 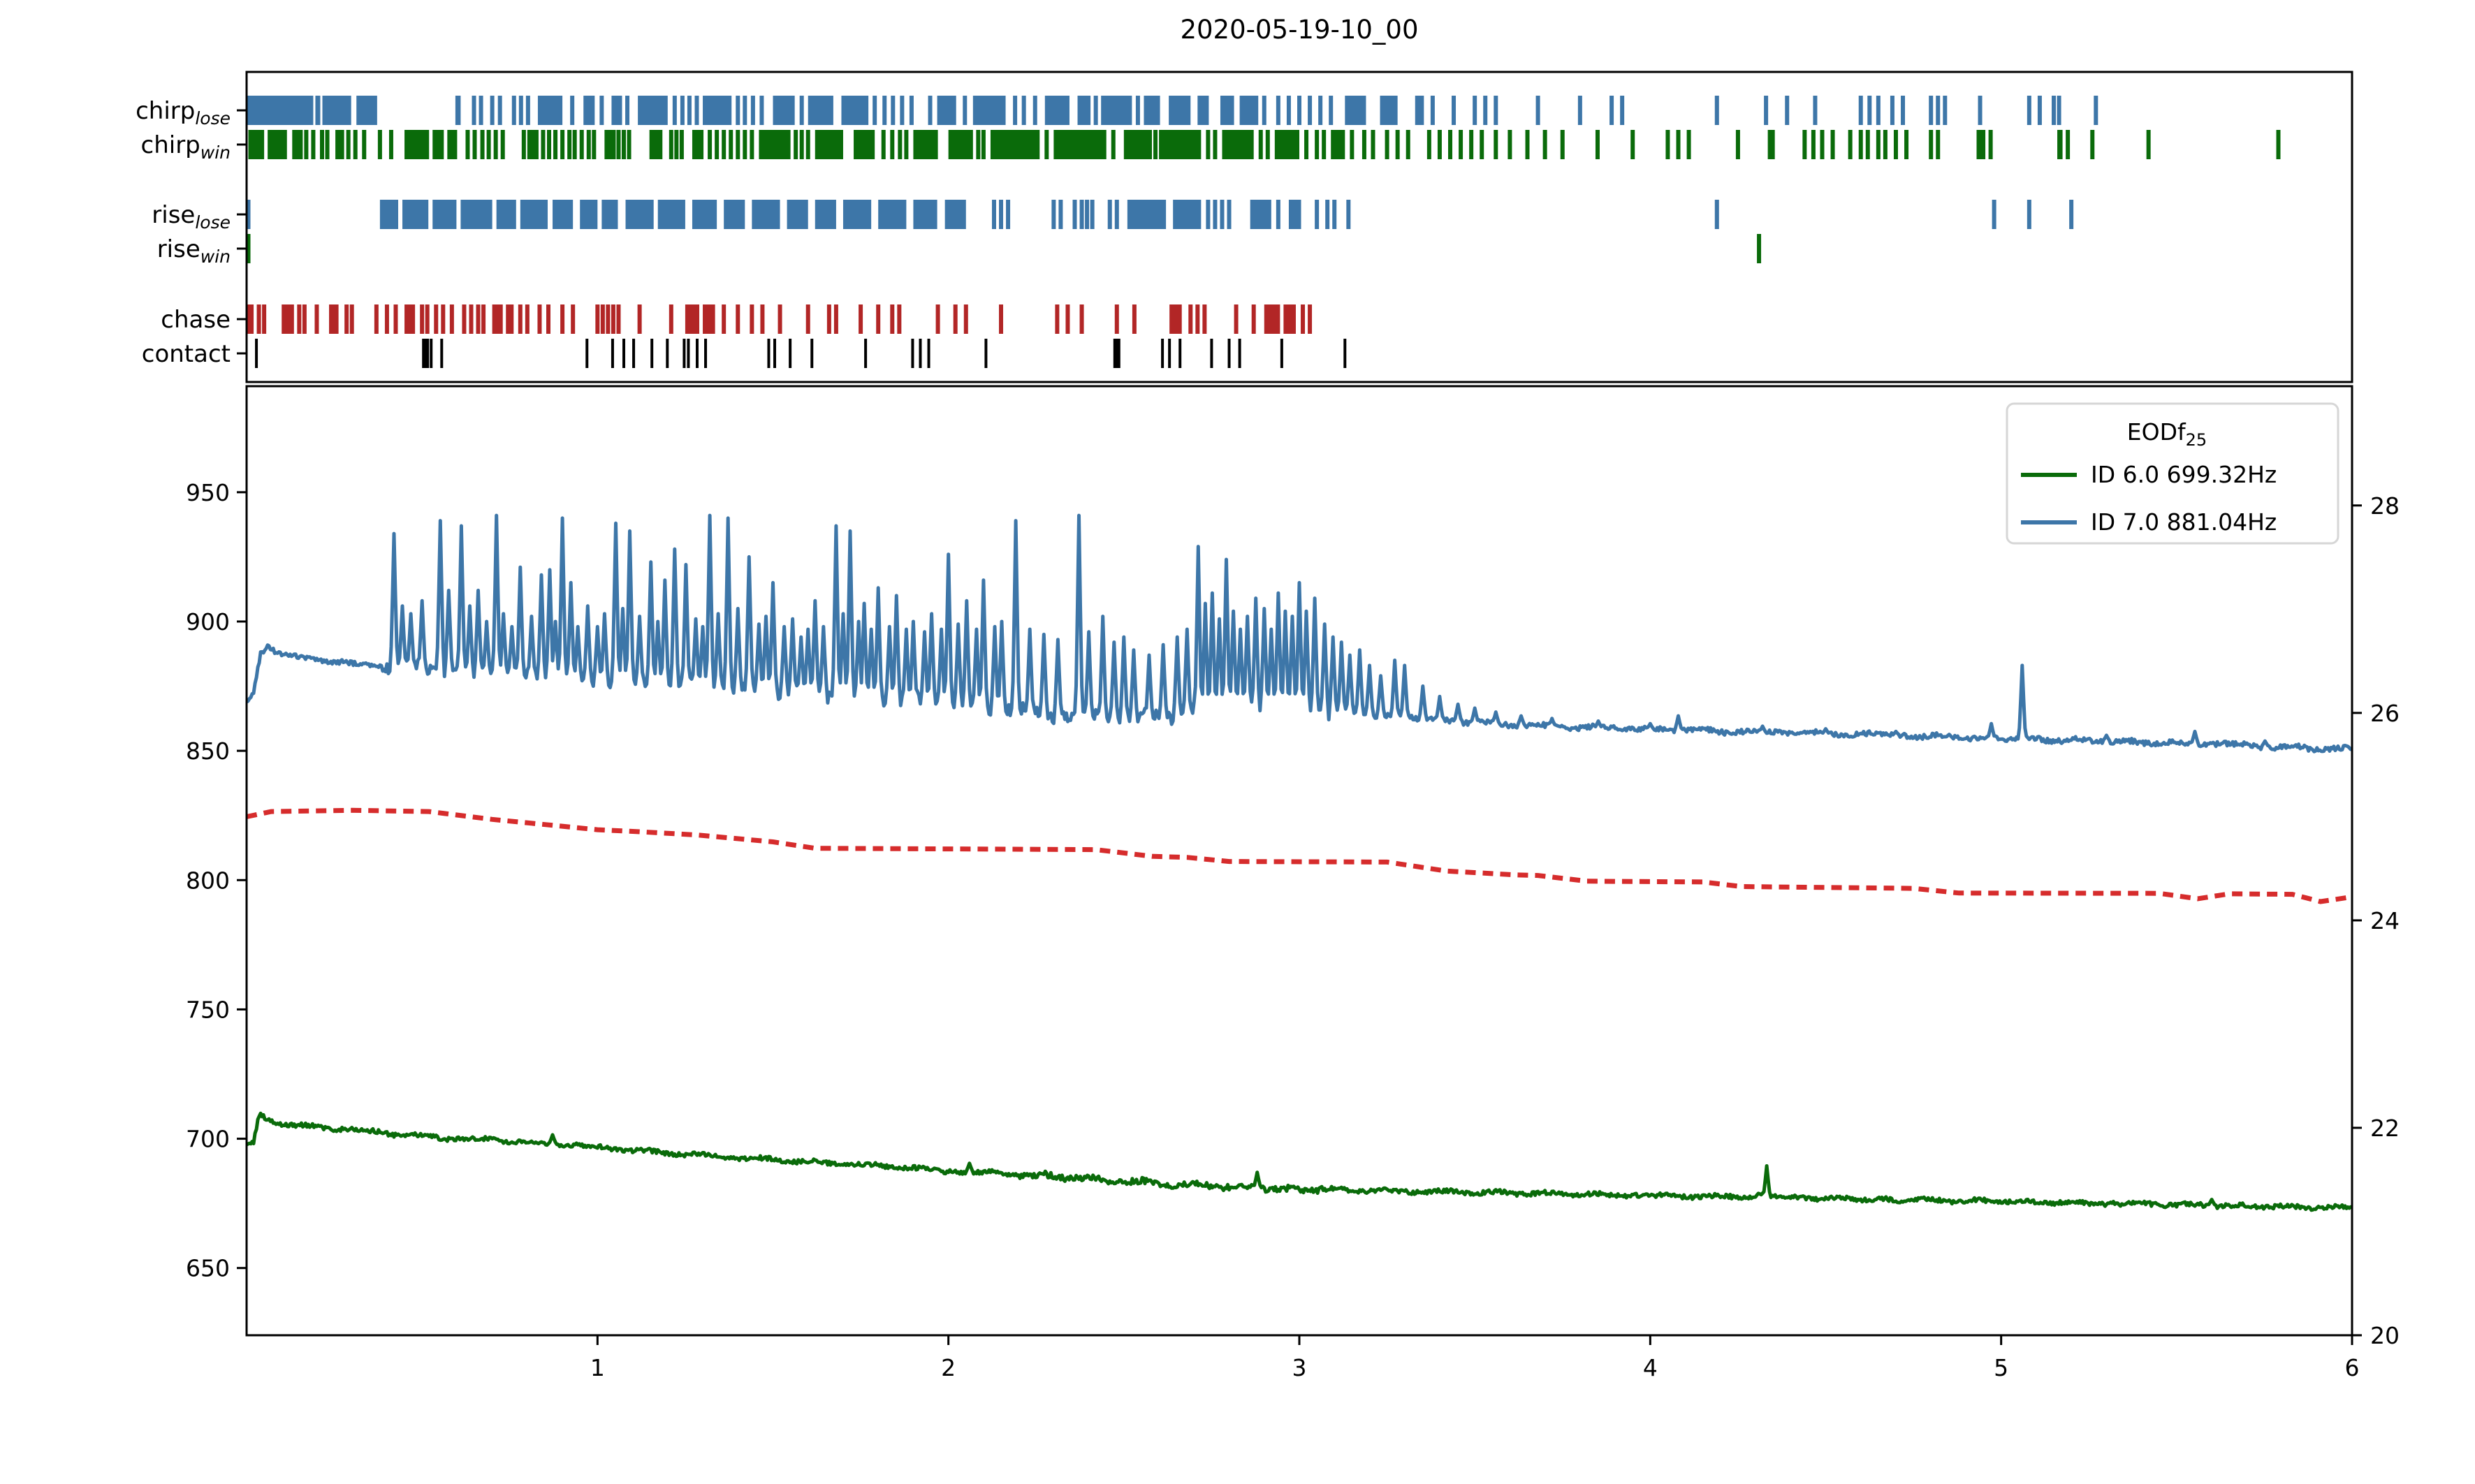 What do you see at coordinates (194, 251) in the screenshot?
I see `row-label-rise_win: risewin` at bounding box center [194, 251].